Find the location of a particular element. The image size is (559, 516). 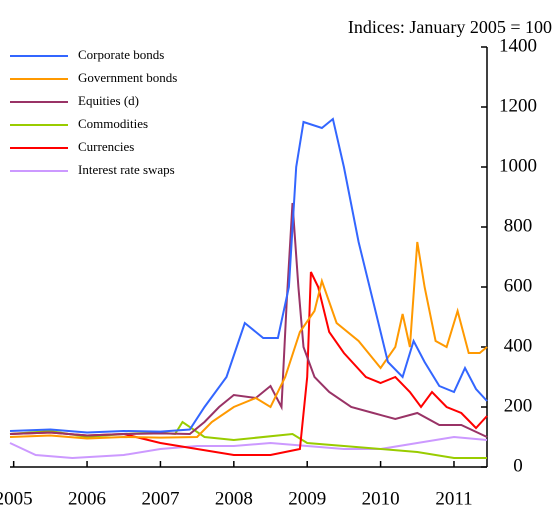

legend-label: Currencies is located at coordinates (106, 146).